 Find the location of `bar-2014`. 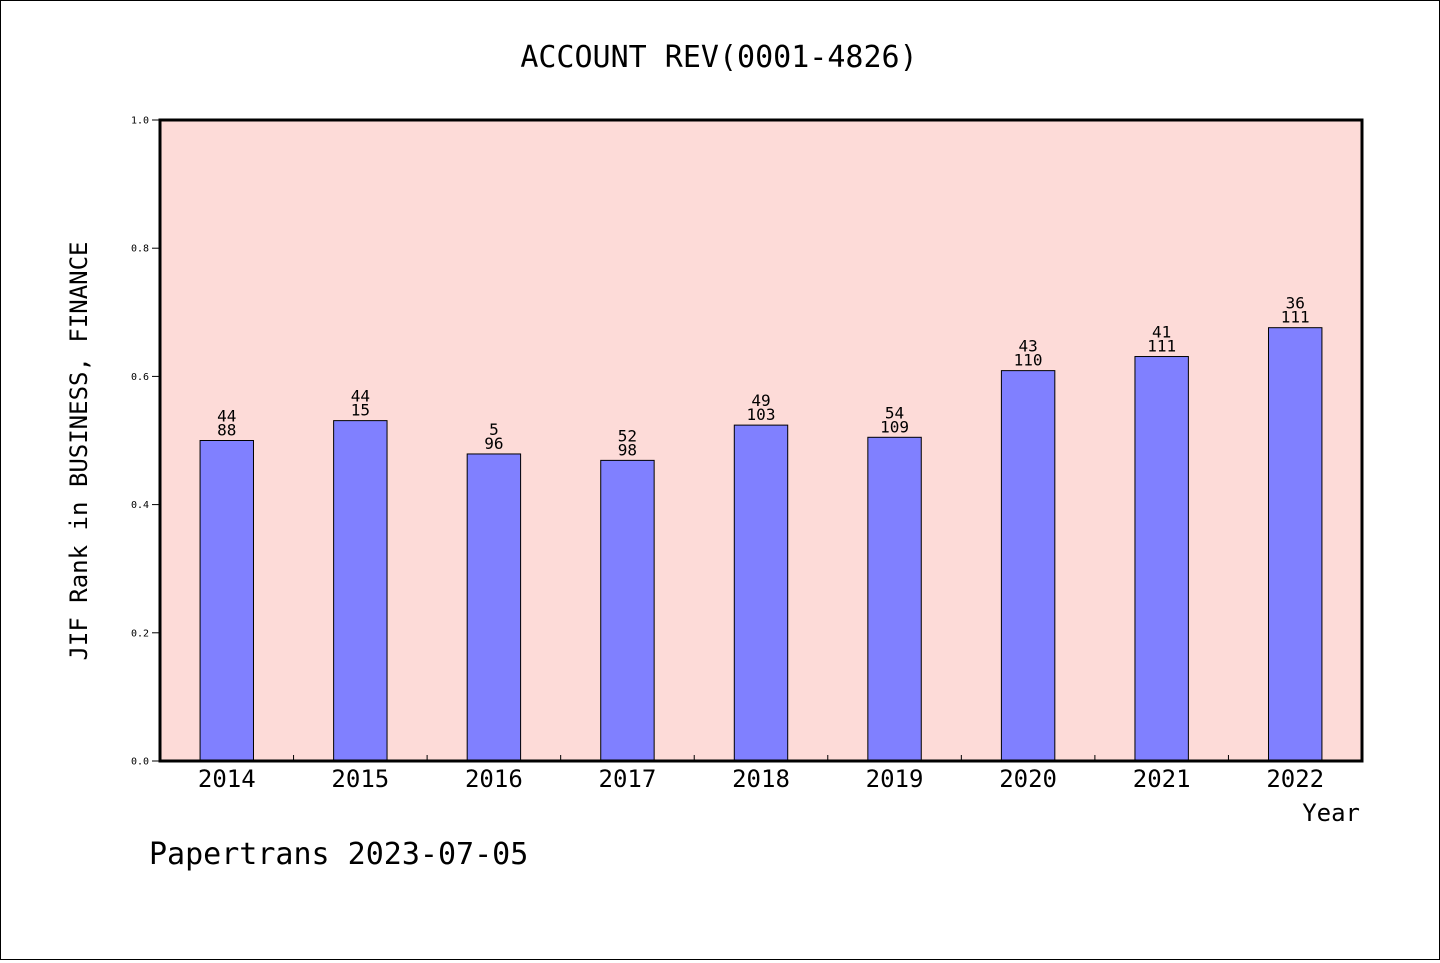

bar-2014 is located at coordinates (226, 601).